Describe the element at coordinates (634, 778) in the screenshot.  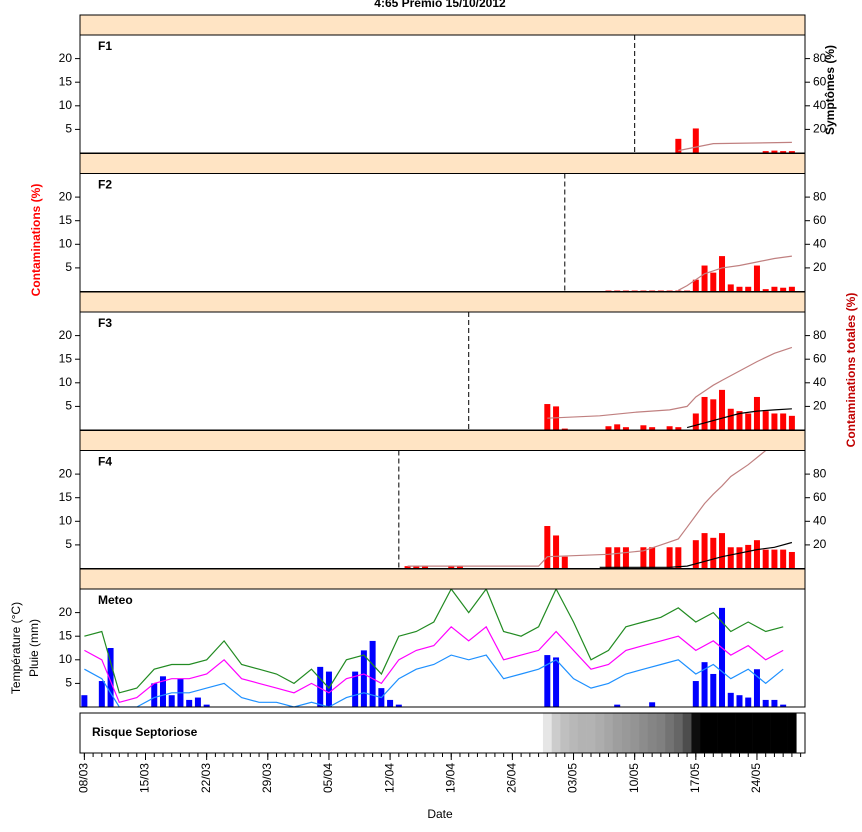
I see `x-tick-label: 10/05` at that location.